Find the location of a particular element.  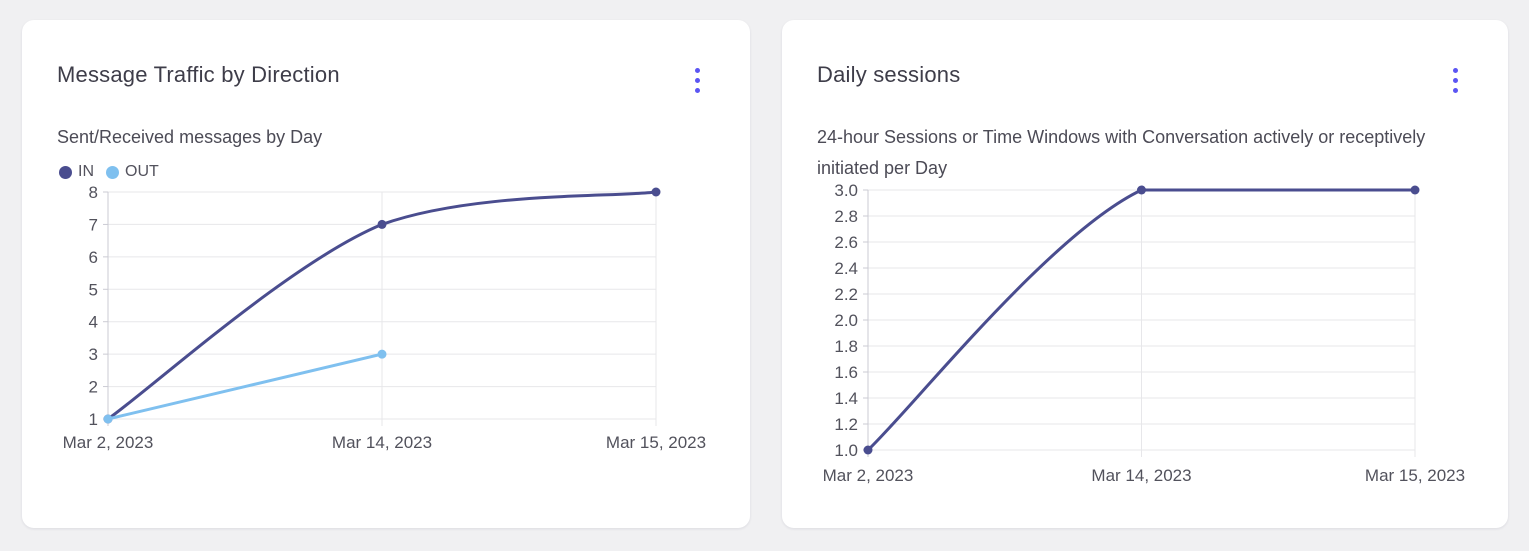

card-title-message-traffic: Message Traffic by Direction is located at coordinates (198, 74).